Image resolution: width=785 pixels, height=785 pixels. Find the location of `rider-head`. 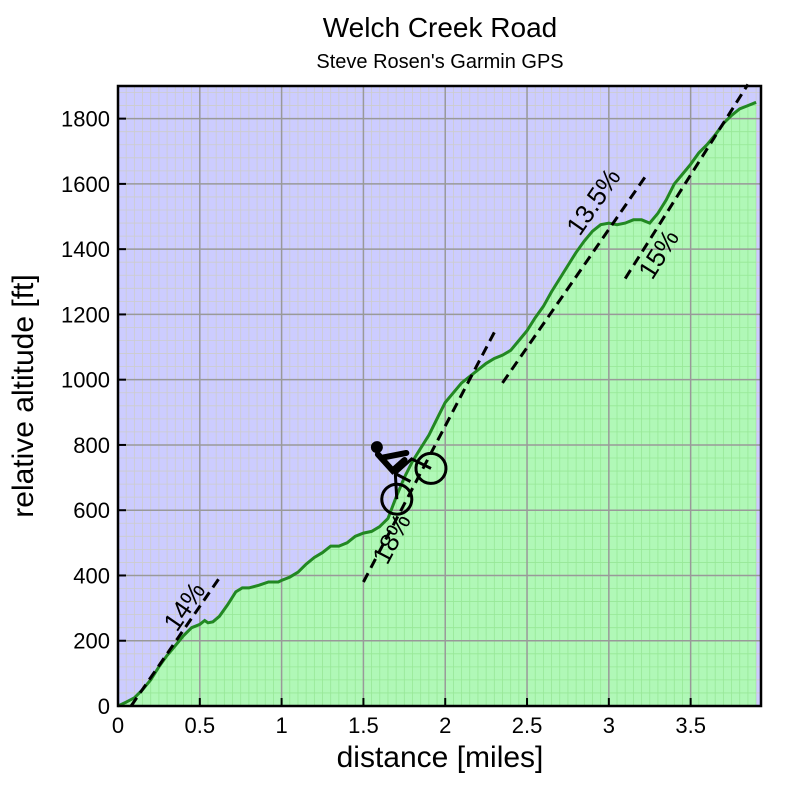

rider-head is located at coordinates (376, 447).